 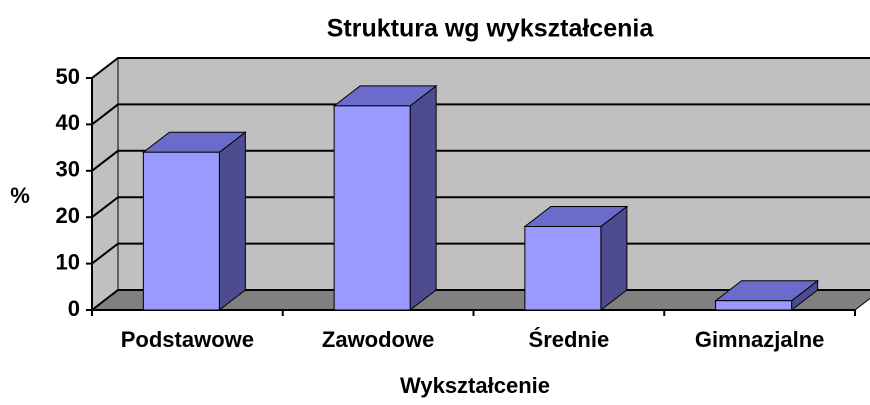 I want to click on chart-title: Struktura wg wykształcenia, so click(x=491, y=29).